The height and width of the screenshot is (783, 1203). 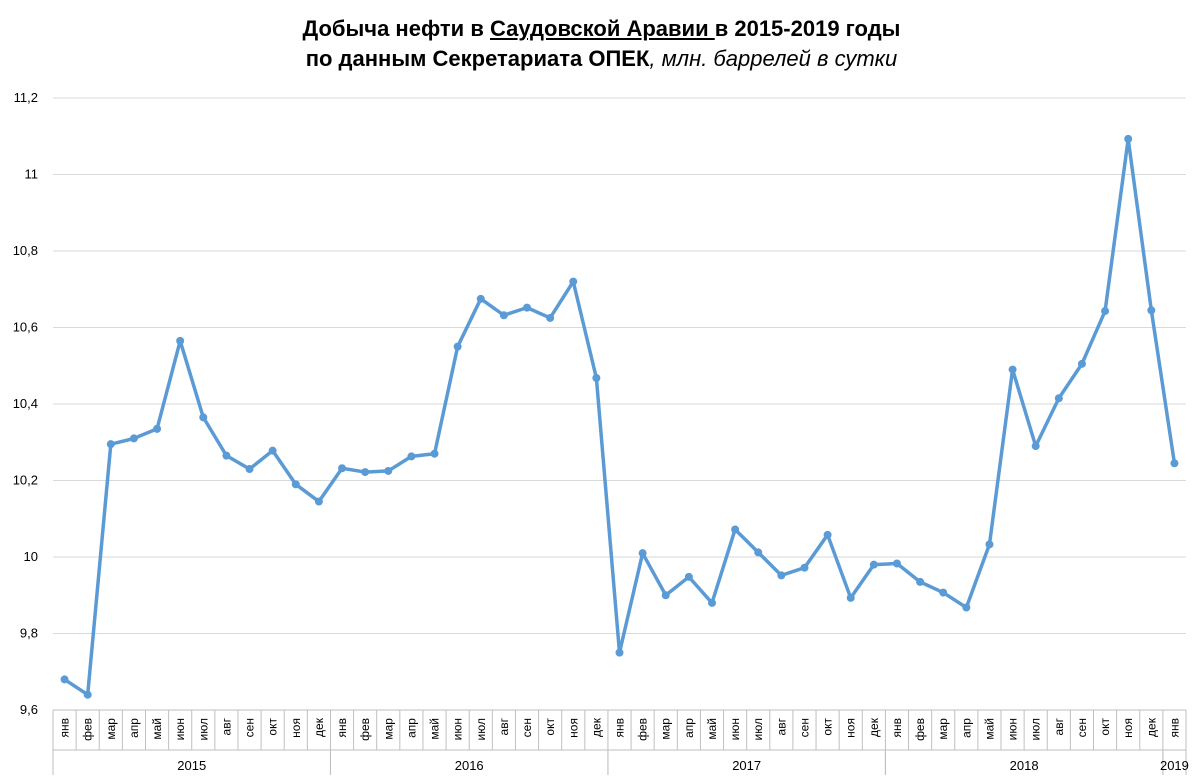 What do you see at coordinates (746, 765) in the screenshot?
I see `x-tick-label-year: 2017` at bounding box center [746, 765].